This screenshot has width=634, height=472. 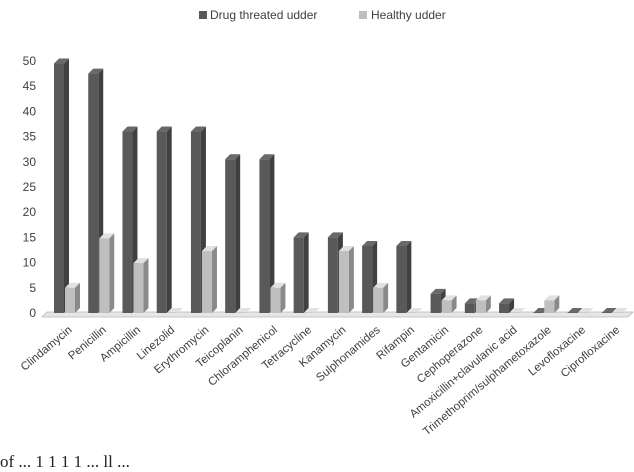 I want to click on y-tick-label: 25, so click(x=30, y=187).